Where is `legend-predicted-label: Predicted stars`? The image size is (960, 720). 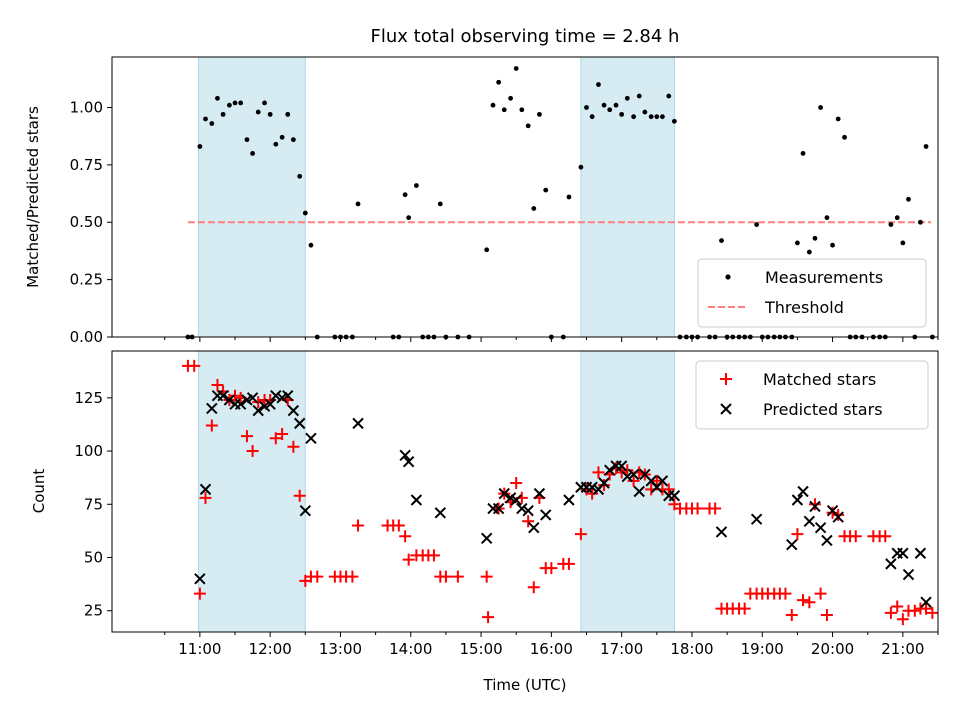
legend-predicted-label: Predicted stars is located at coordinates (823, 409).